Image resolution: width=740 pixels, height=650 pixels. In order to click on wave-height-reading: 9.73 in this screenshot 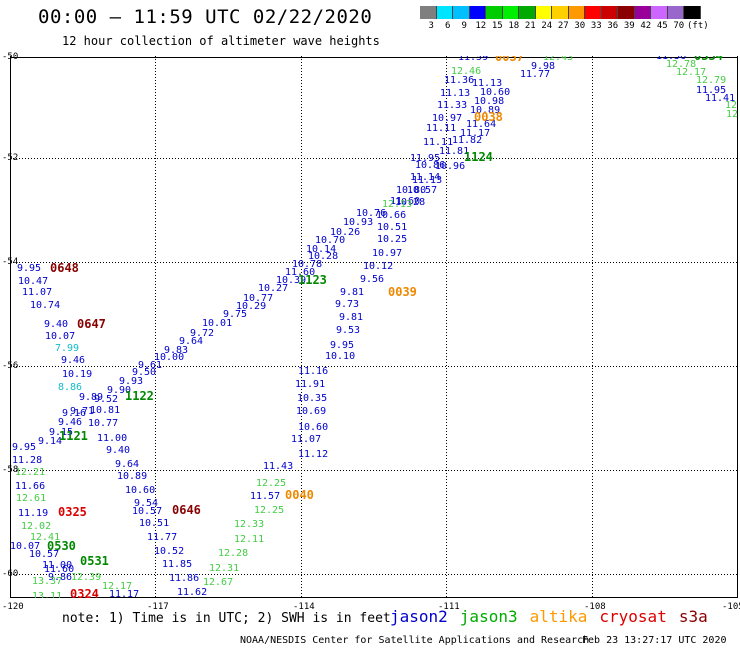, I will do `click(347, 304)`.